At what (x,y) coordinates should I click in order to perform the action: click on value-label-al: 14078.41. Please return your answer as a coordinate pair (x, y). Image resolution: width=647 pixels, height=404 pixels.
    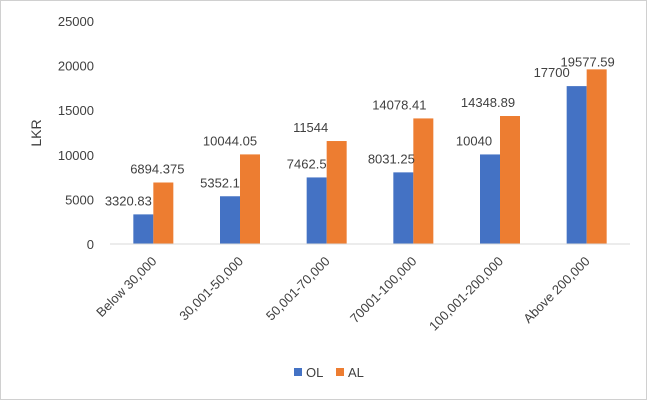
    Looking at the image, I should click on (399, 104).